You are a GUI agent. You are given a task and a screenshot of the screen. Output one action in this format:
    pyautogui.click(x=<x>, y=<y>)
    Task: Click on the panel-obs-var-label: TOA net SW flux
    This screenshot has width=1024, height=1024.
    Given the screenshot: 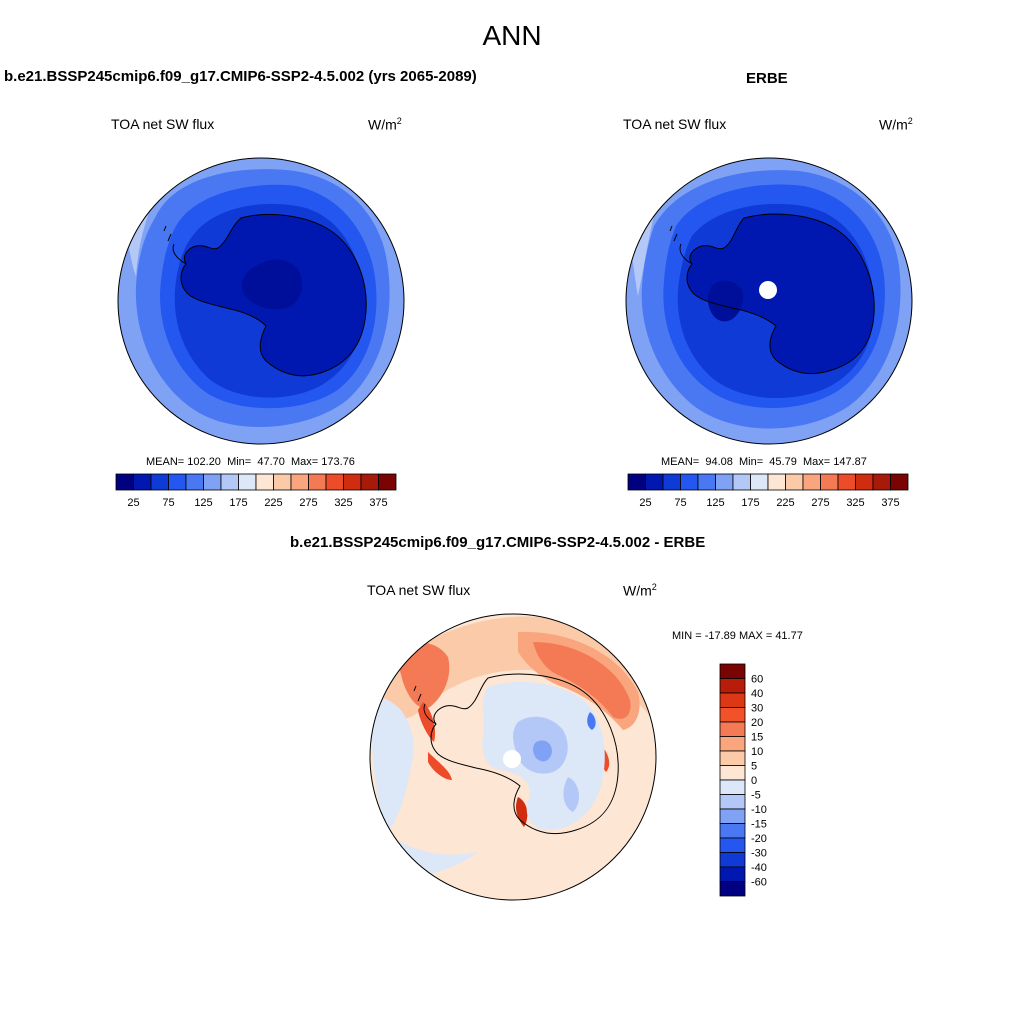 What is the action you would take?
    pyautogui.click(x=675, y=124)
    